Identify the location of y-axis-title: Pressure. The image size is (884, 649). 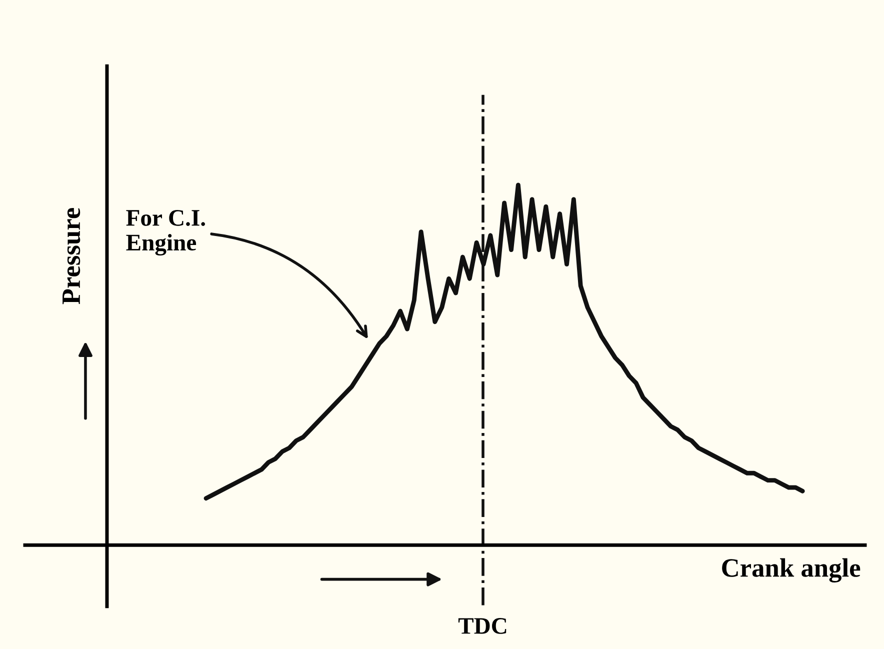
(71, 256).